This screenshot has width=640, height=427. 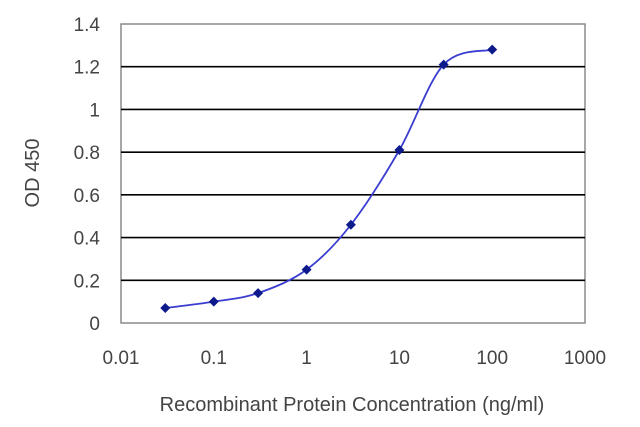 I want to click on y-tick-label: 1.2, so click(x=87, y=68).